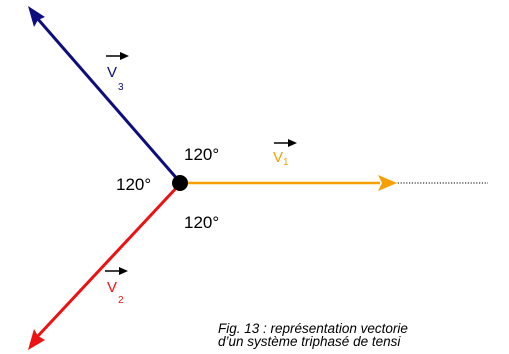 Image resolution: width=509 pixels, height=354 pixels. I want to click on angle-label-left: 120°, so click(133, 184).